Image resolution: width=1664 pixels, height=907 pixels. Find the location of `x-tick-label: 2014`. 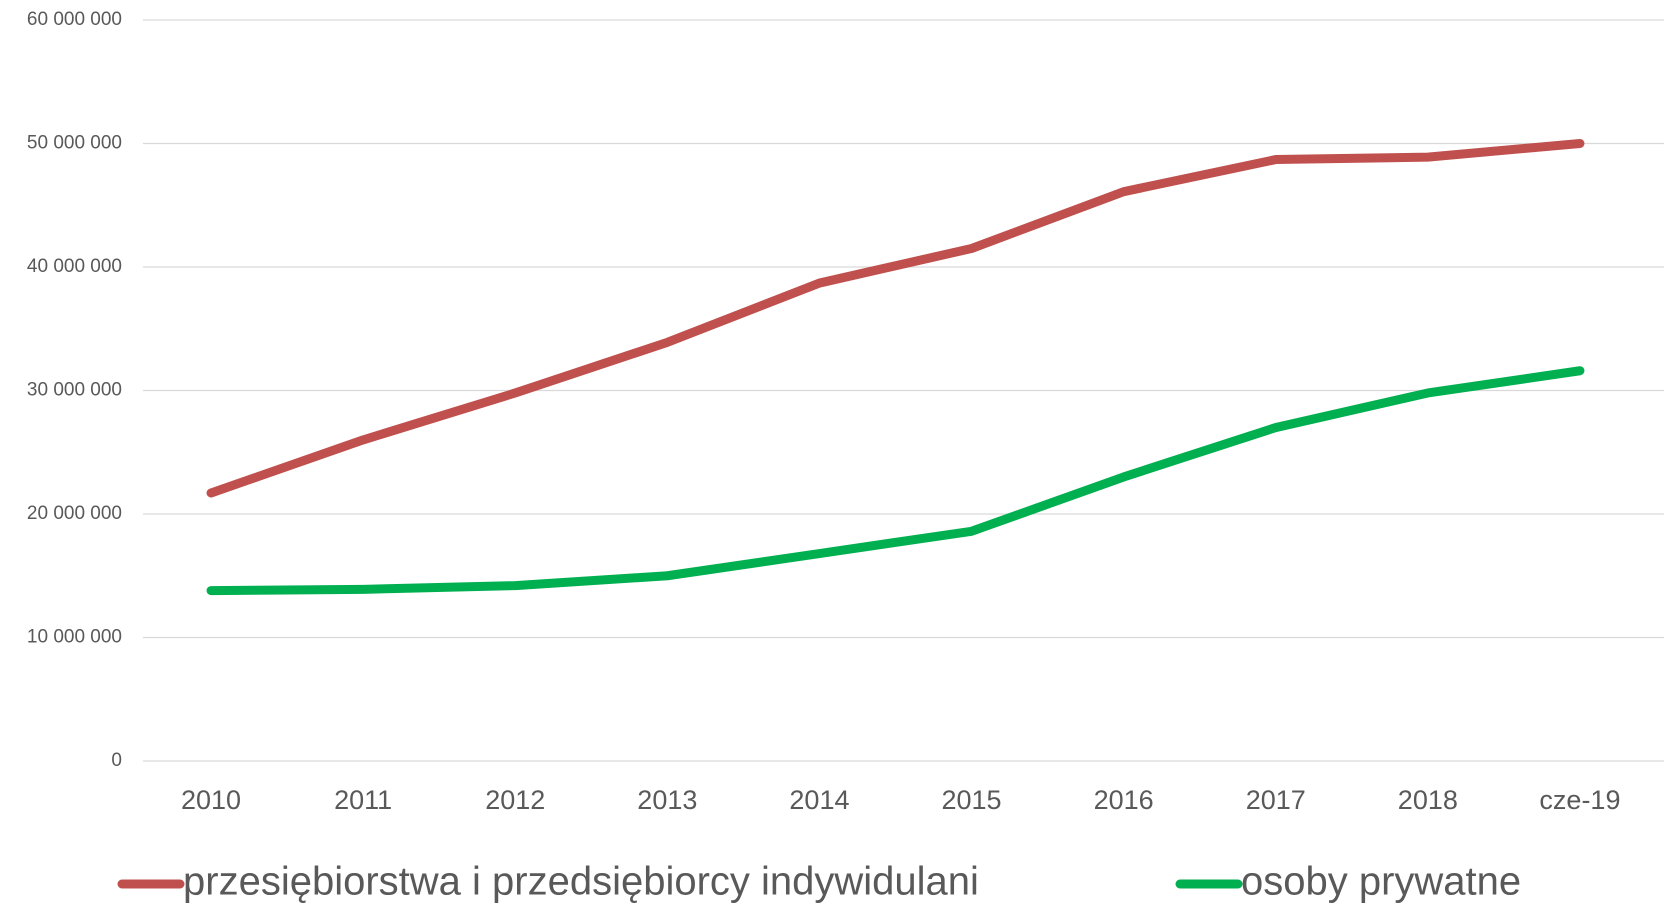

x-tick-label: 2014 is located at coordinates (819, 800).